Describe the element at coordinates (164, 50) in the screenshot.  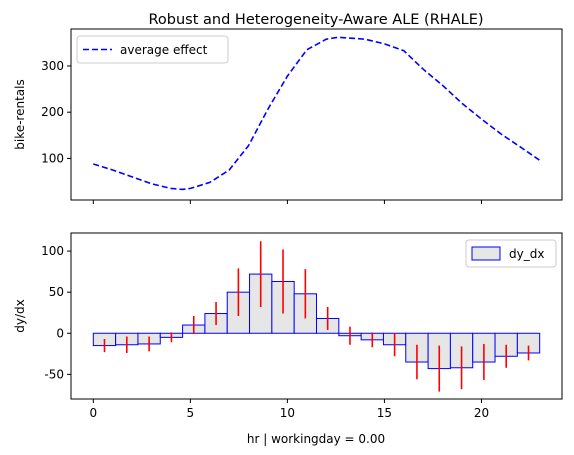
I see `top-legend-label: average effect` at that location.